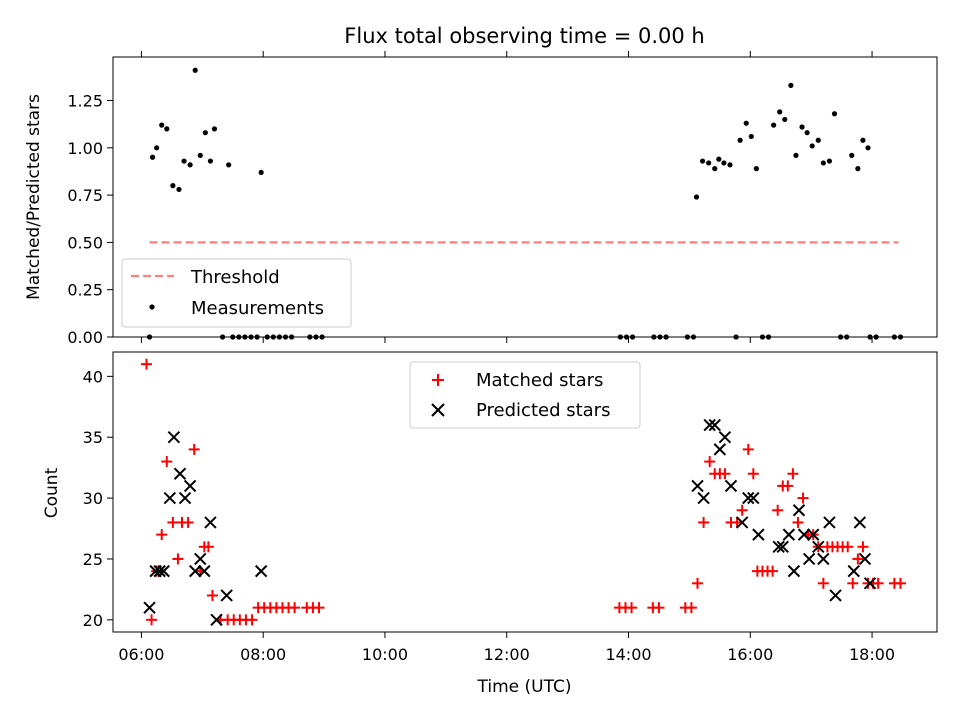 The height and width of the screenshot is (724, 960). I want to click on ratio-y-axis: 0.00 0.25 0.50 0.75 1.00 1.25, so click(90, 219).